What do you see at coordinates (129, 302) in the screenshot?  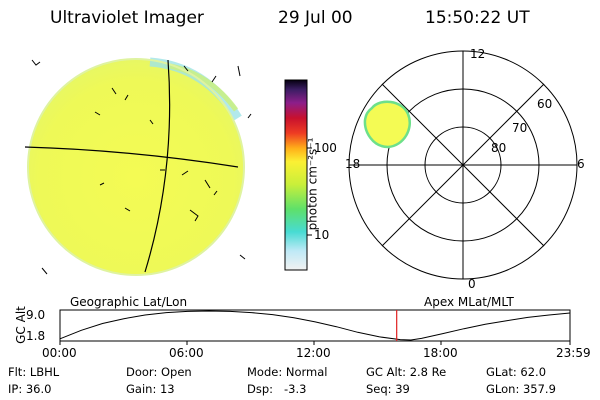 I see `geographic-label: Geographic Lat/Lon` at bounding box center [129, 302].